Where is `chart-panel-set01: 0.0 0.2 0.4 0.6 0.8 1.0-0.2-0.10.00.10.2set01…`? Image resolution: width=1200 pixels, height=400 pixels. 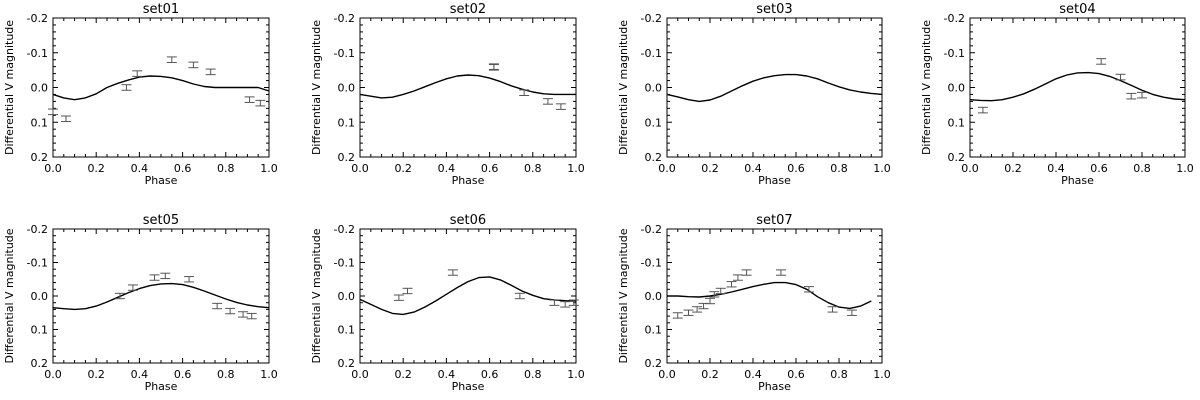
chart-panel-set01: 0.0 0.2 0.4 0.6 0.8 1.0-0.2-0.10.00.10.2set01… is located at coordinates (140, 94).